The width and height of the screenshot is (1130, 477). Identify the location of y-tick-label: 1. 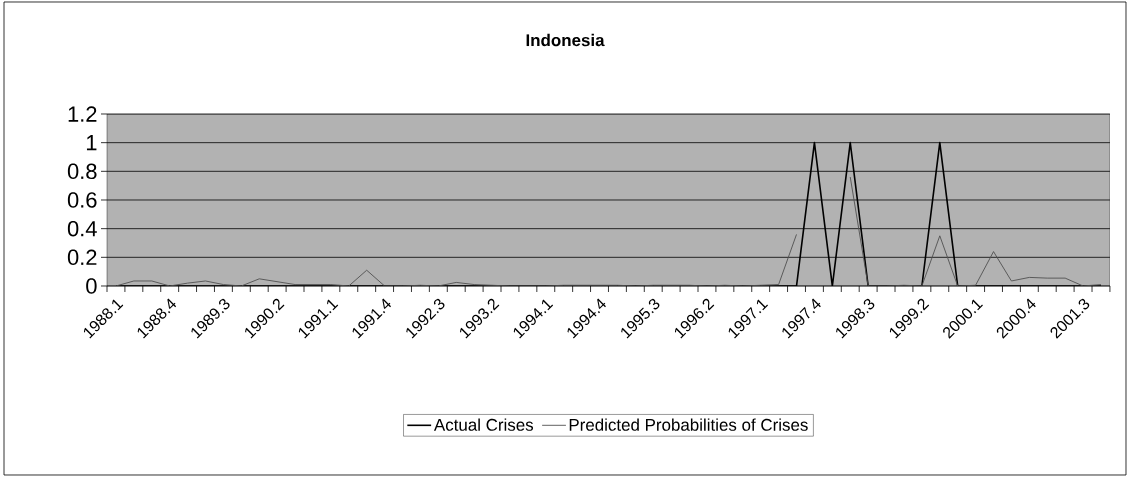
(91, 143).